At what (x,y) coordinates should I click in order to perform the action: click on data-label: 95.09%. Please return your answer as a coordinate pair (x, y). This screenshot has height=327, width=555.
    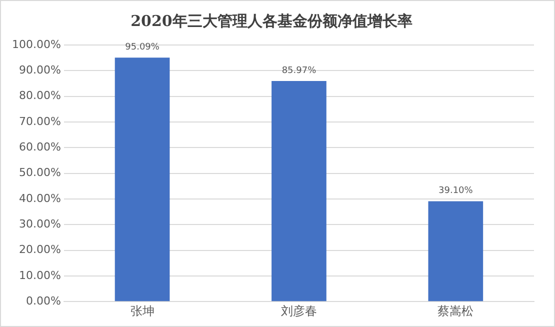
    Looking at the image, I should click on (142, 47).